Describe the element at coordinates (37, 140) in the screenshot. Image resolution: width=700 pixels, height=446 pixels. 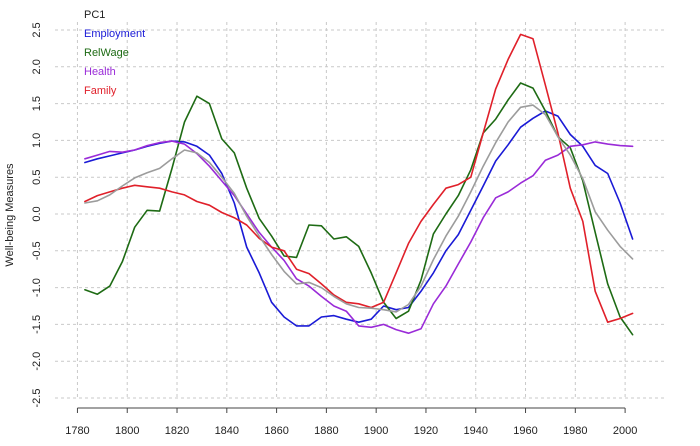
I see `y-tick-label: 1.0` at that location.